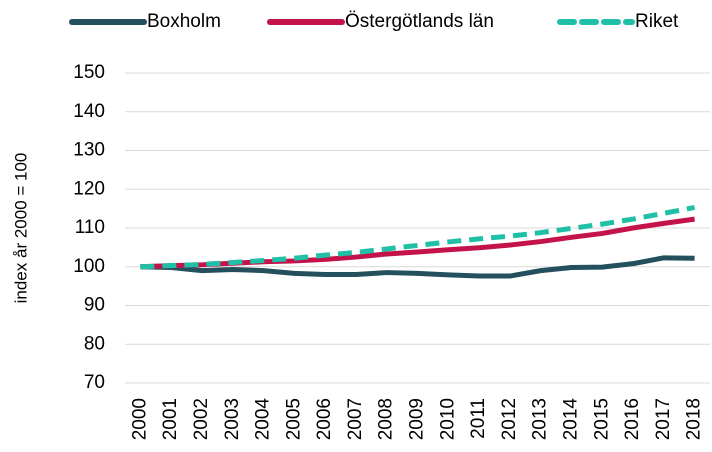 Image resolution: width=712 pixels, height=452 pixels. What do you see at coordinates (663, 419) in the screenshot?
I see `x-tick-label: 2017` at bounding box center [663, 419].